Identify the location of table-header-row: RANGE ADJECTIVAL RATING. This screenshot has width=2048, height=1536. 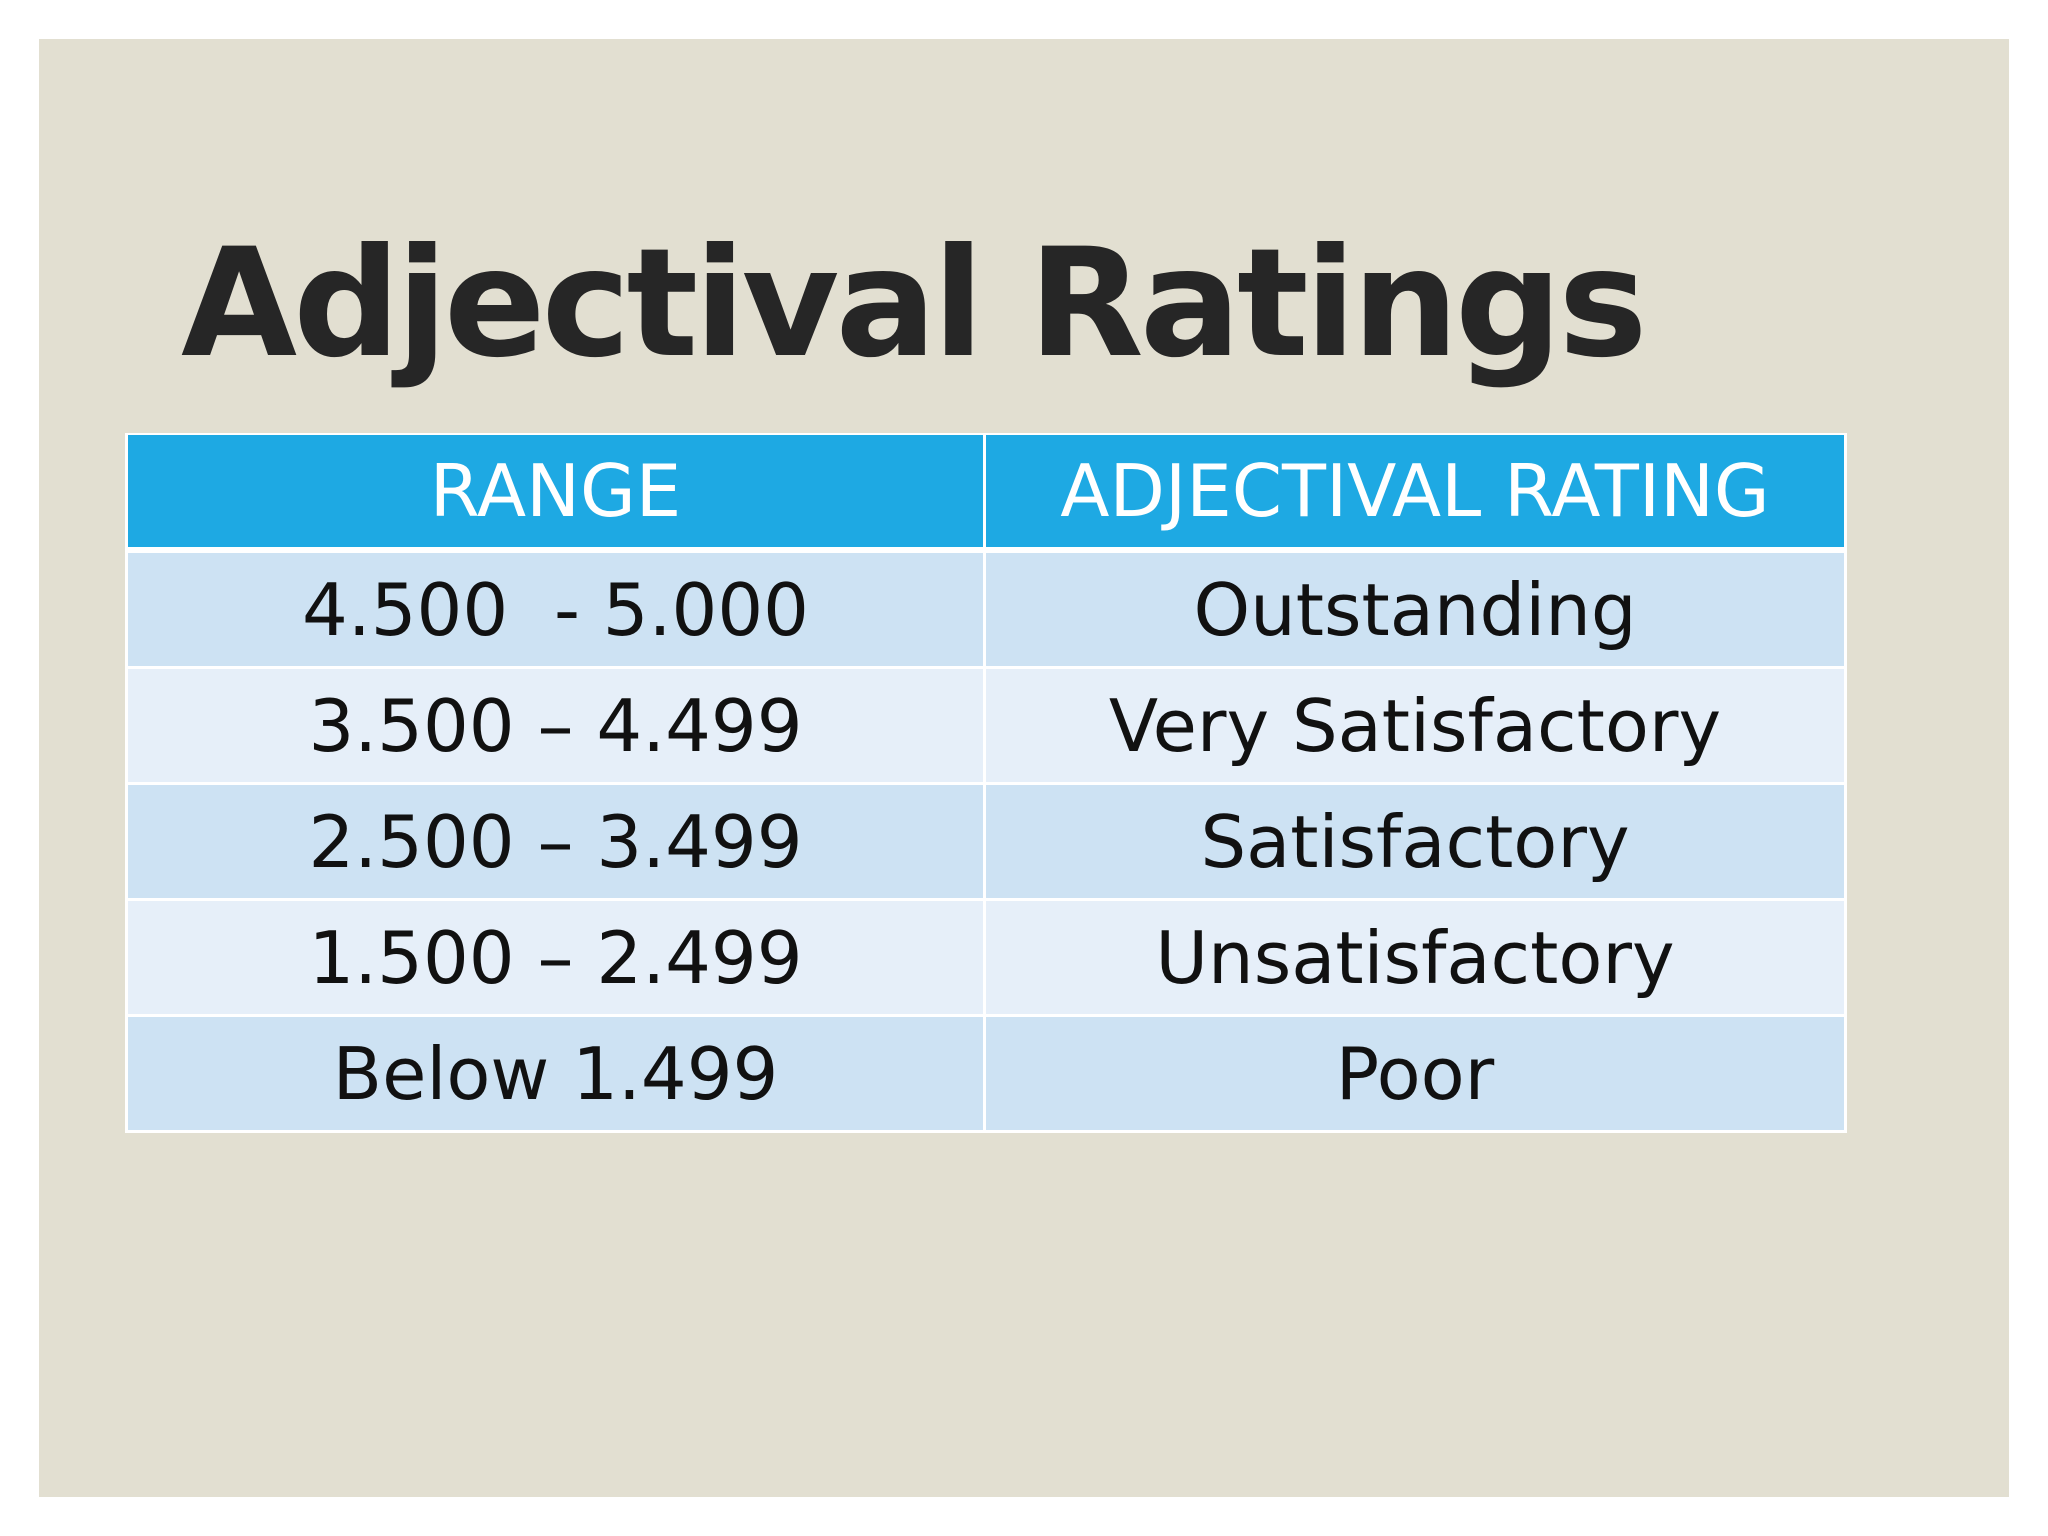
(986, 493).